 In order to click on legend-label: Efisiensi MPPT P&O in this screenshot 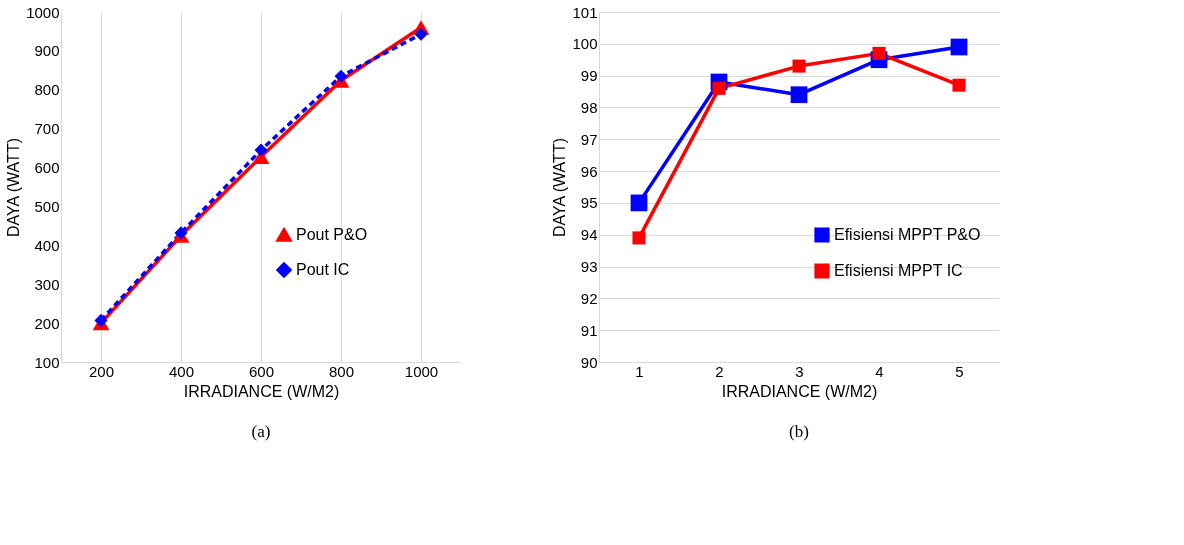, I will do `click(907, 234)`.